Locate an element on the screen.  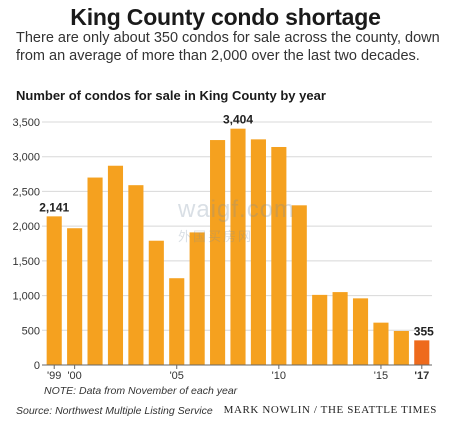
x-tick-label: '15 is located at coordinates (381, 376).